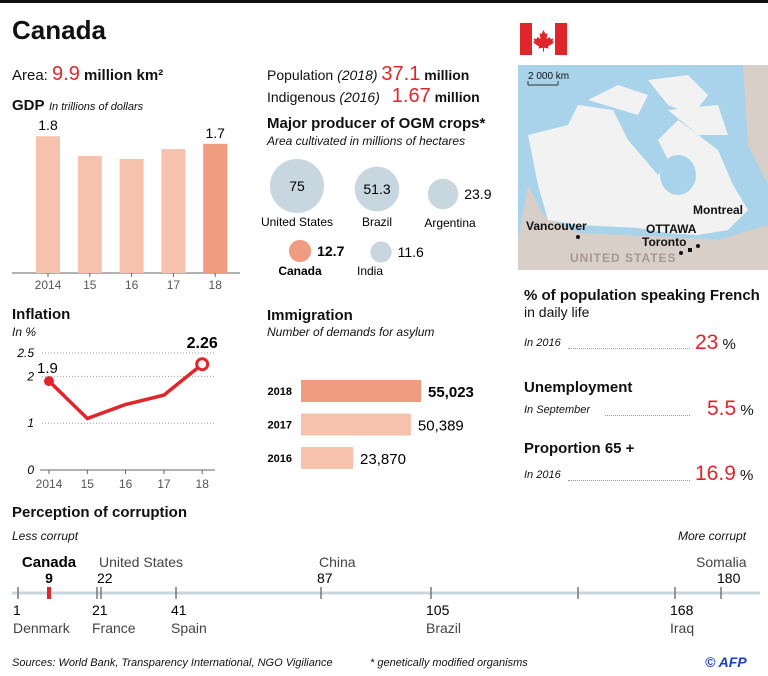 The height and width of the screenshot is (676, 768). I want to click on french-value: 23 %, so click(715, 342).